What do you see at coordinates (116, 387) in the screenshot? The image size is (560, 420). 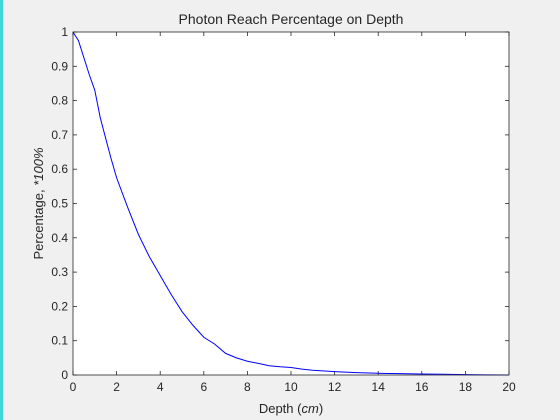 I see `x-tick-label: 2` at bounding box center [116, 387].